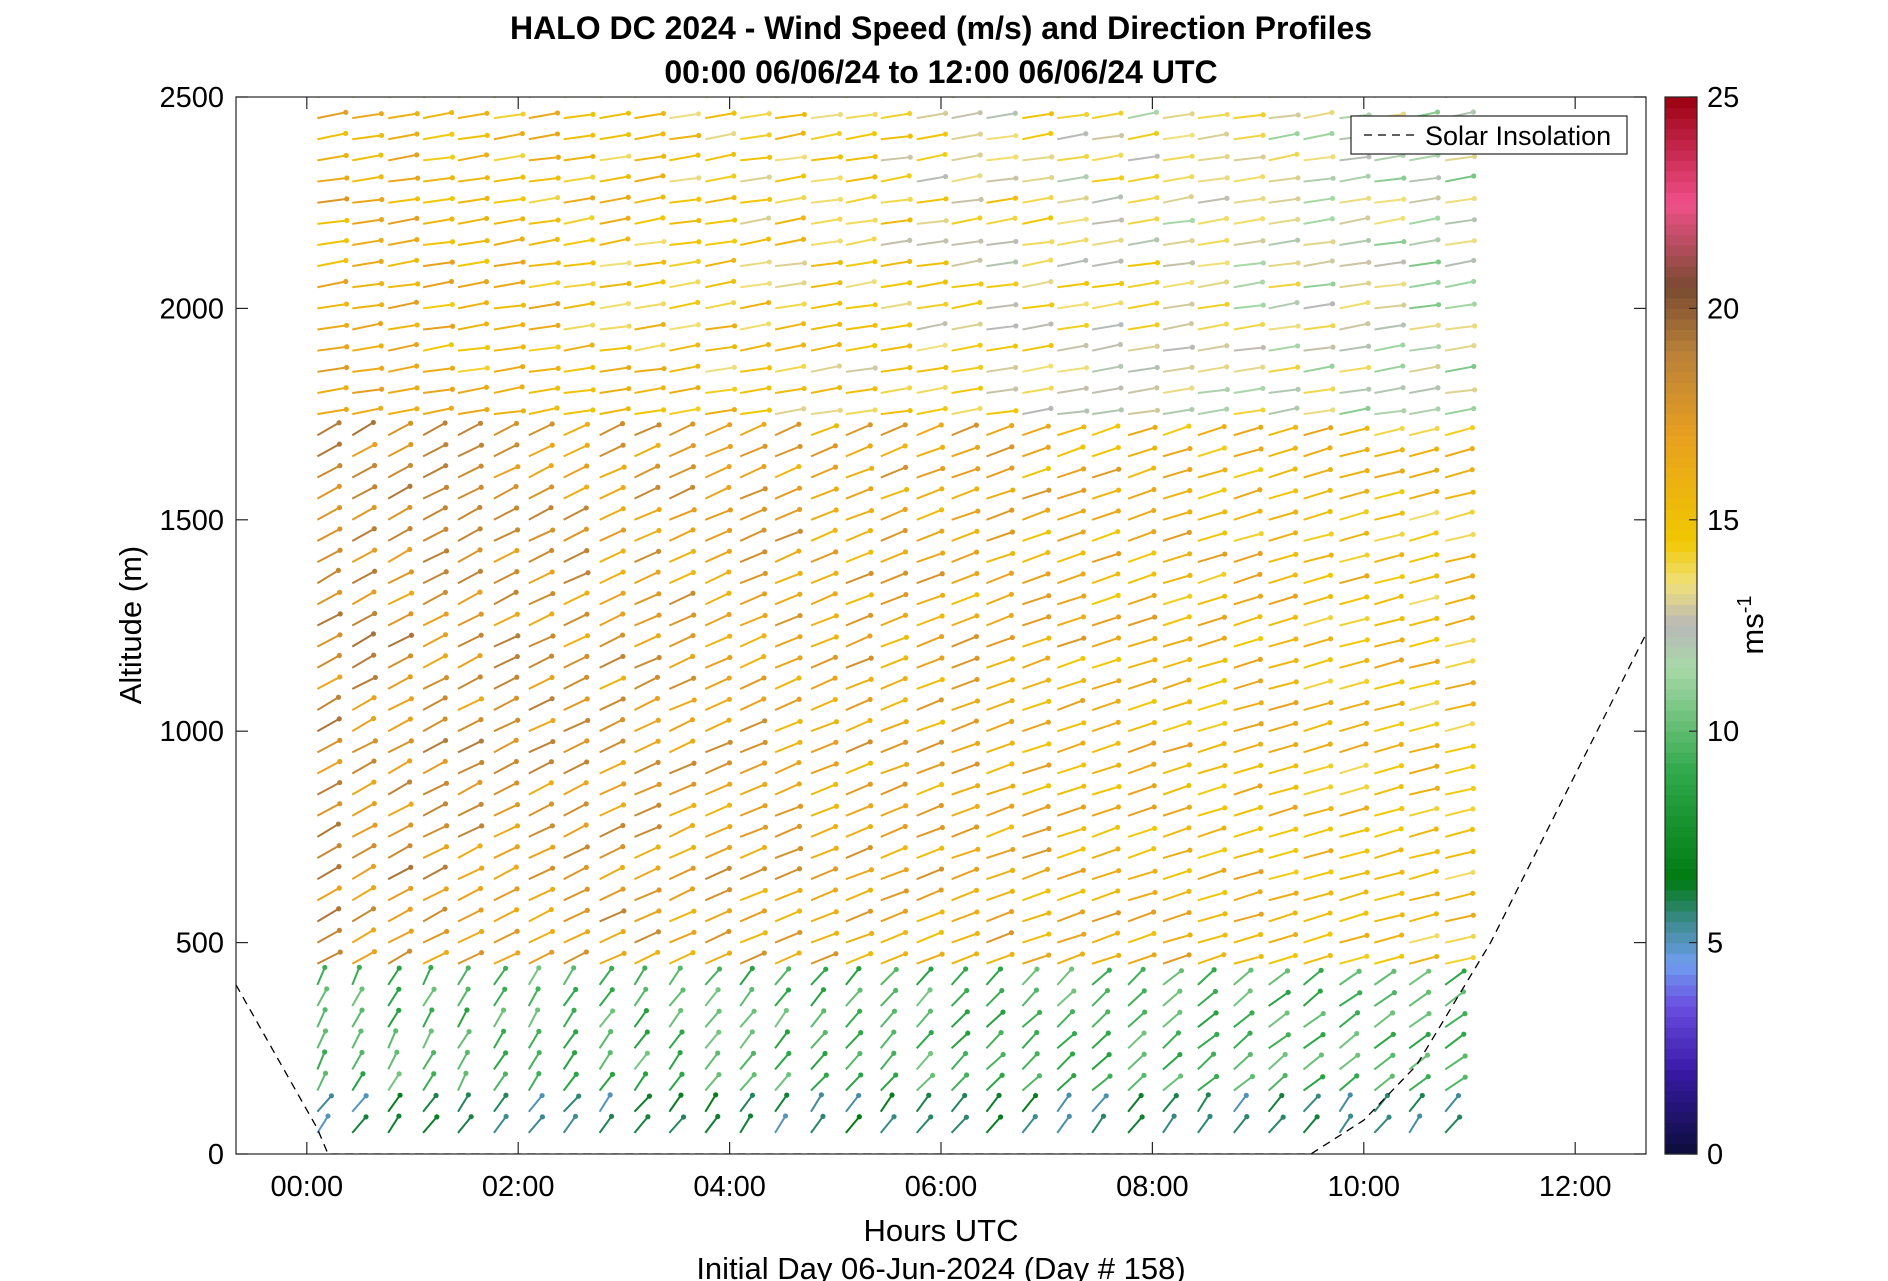  What do you see at coordinates (191, 732) in the screenshot?
I see `y-tick-label: 1000` at bounding box center [191, 732].